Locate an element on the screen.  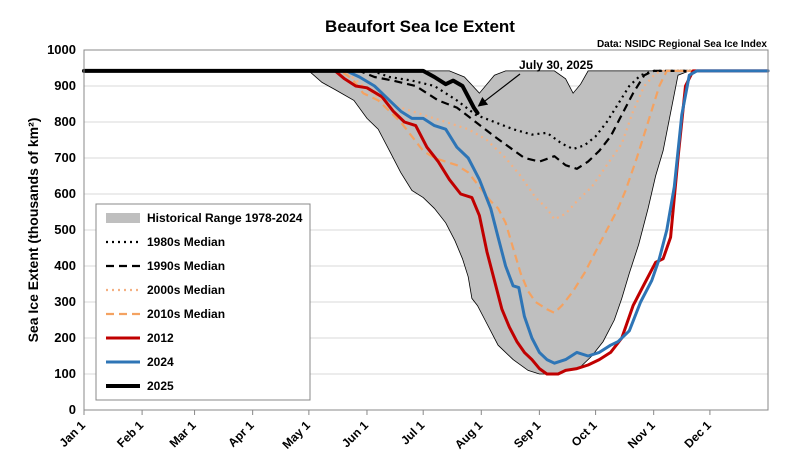
x-tick-label: Aug 1 is located at coordinates (469, 435).